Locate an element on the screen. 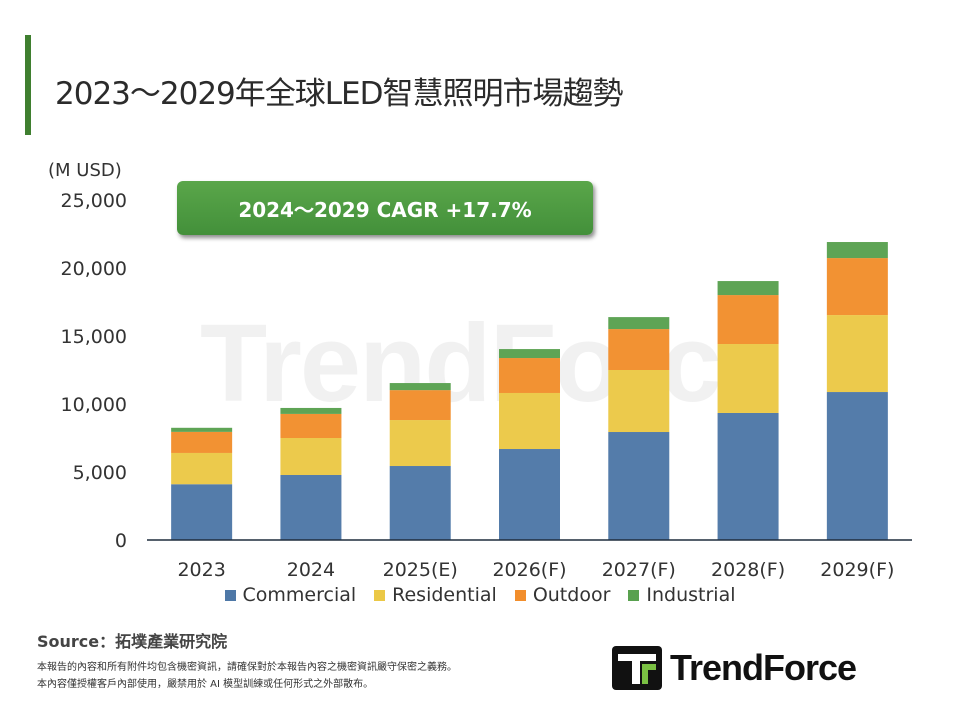 This screenshot has height=720, width=960. legend: Commercial Residential Outdoor Industrial is located at coordinates (480, 595).